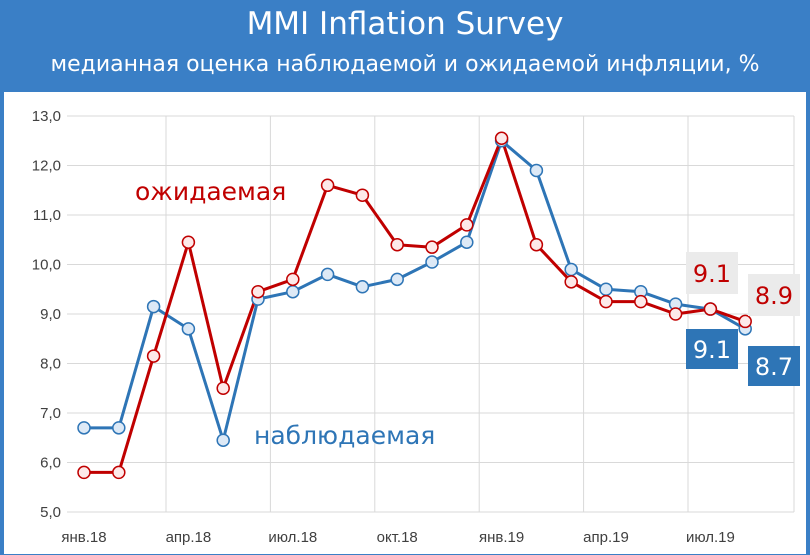 The image size is (810, 555). Describe the element at coordinates (397, 537) in the screenshot. I see `x-tick-label: окт.18` at that location.